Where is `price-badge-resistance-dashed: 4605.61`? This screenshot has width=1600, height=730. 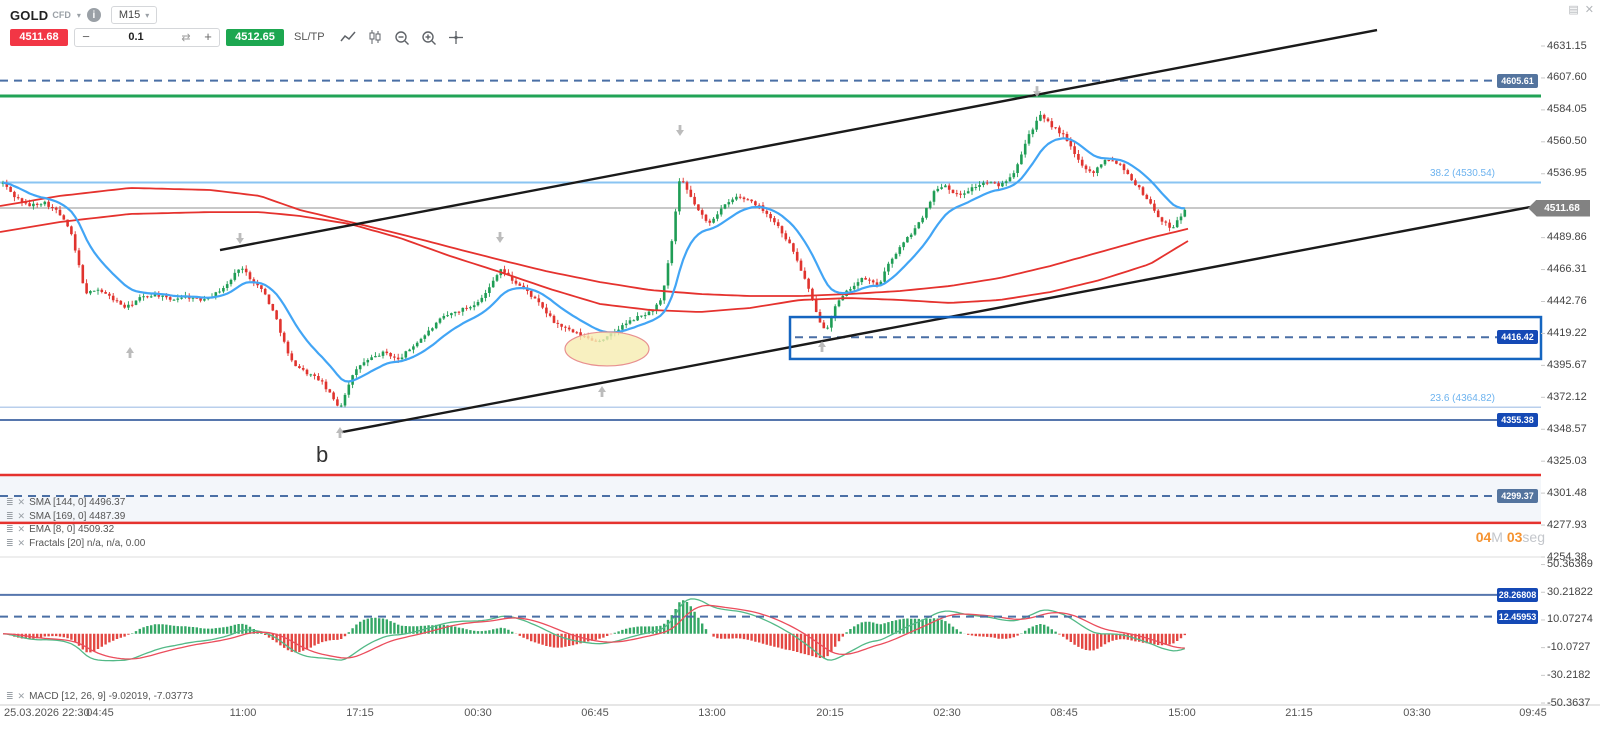
price-badge-resistance-dashed: 4605.61 is located at coordinates (1517, 80).